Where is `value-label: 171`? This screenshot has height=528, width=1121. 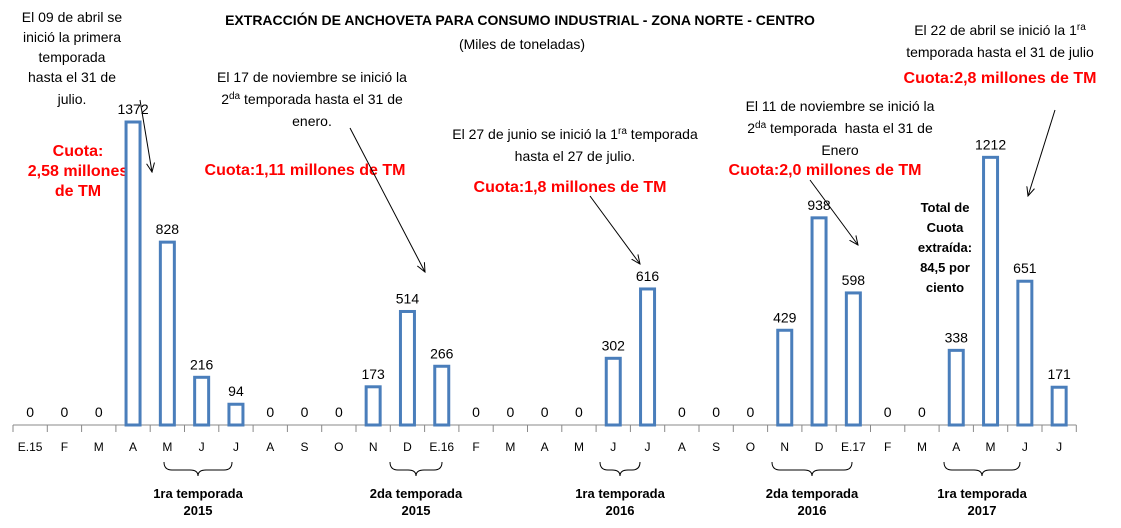
value-label: 171 is located at coordinates (1059, 374).